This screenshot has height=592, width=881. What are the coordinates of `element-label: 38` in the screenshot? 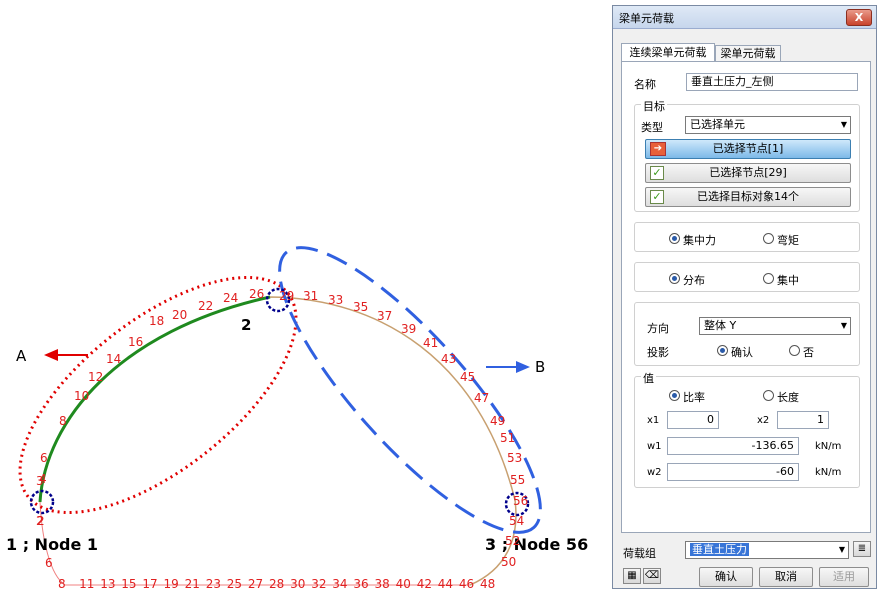 It's located at (382, 584).